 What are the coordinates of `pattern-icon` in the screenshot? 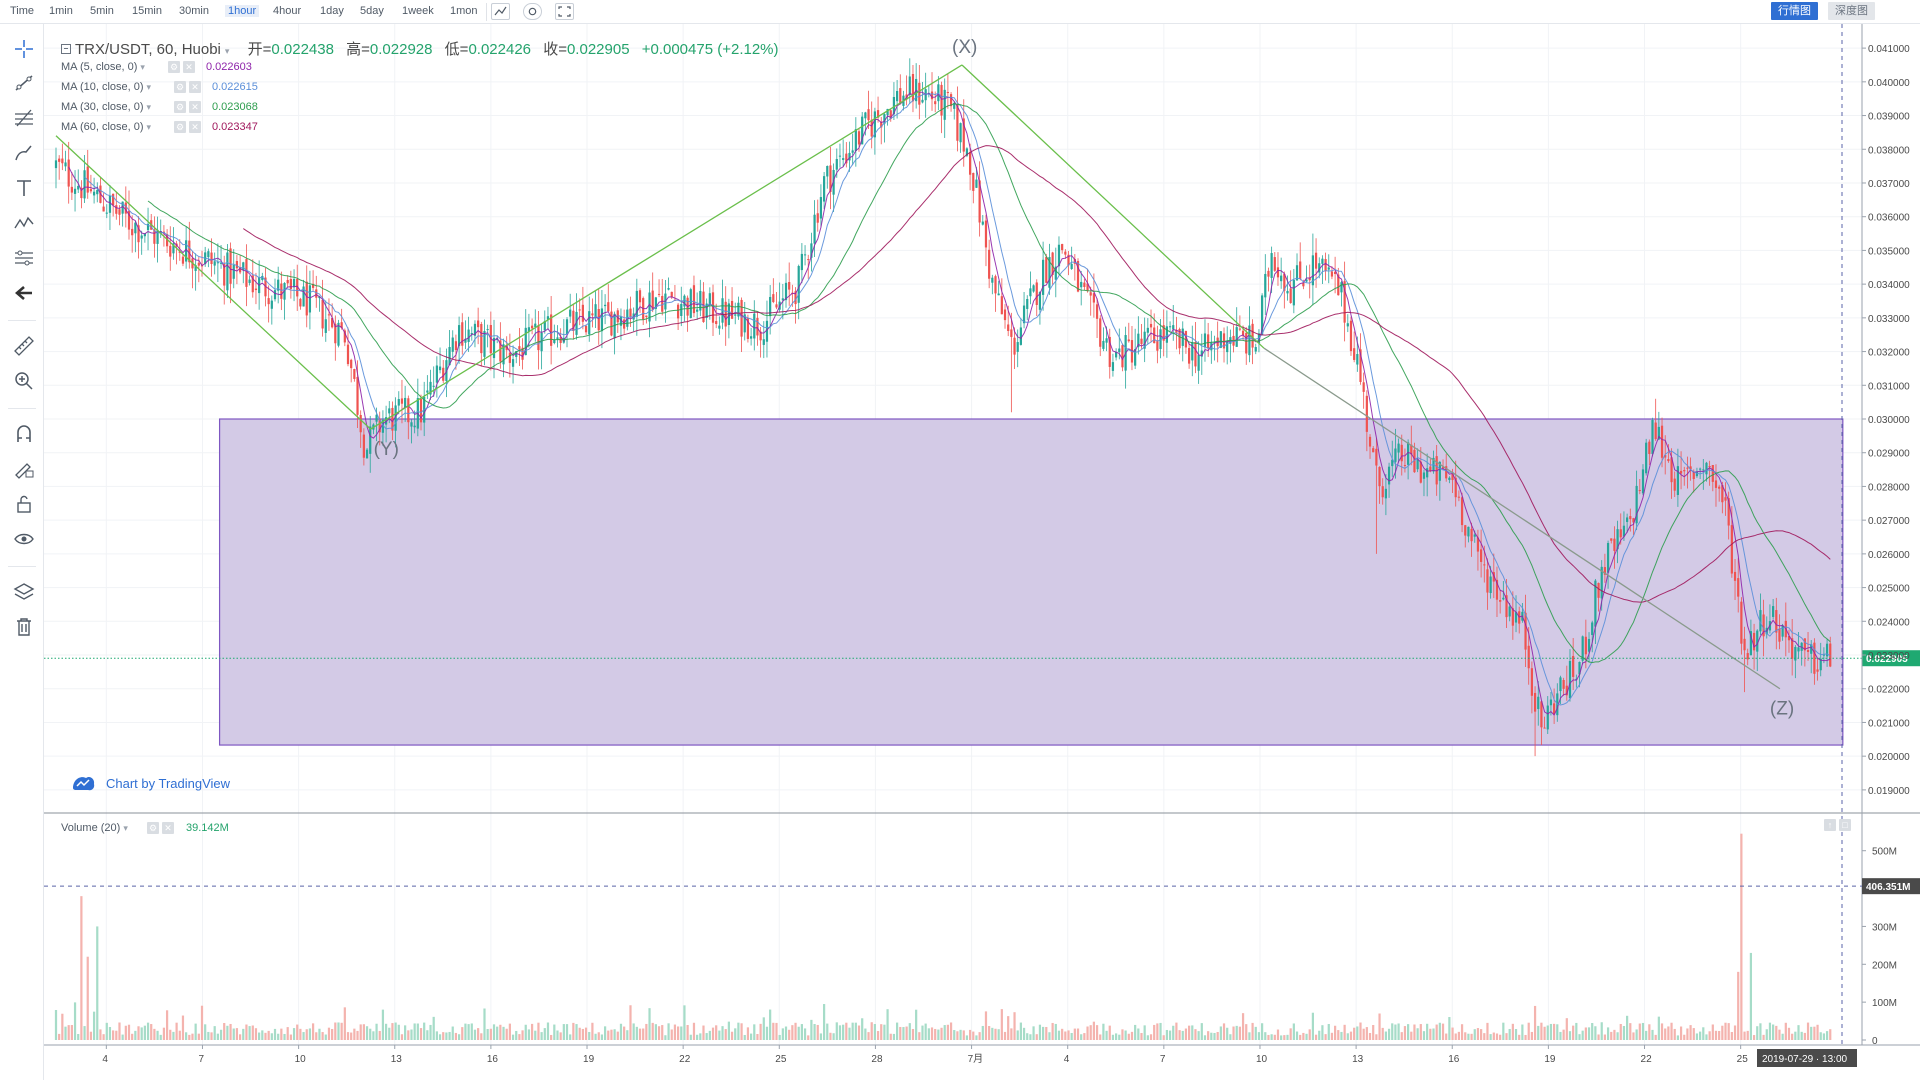 It's located at (24, 223).